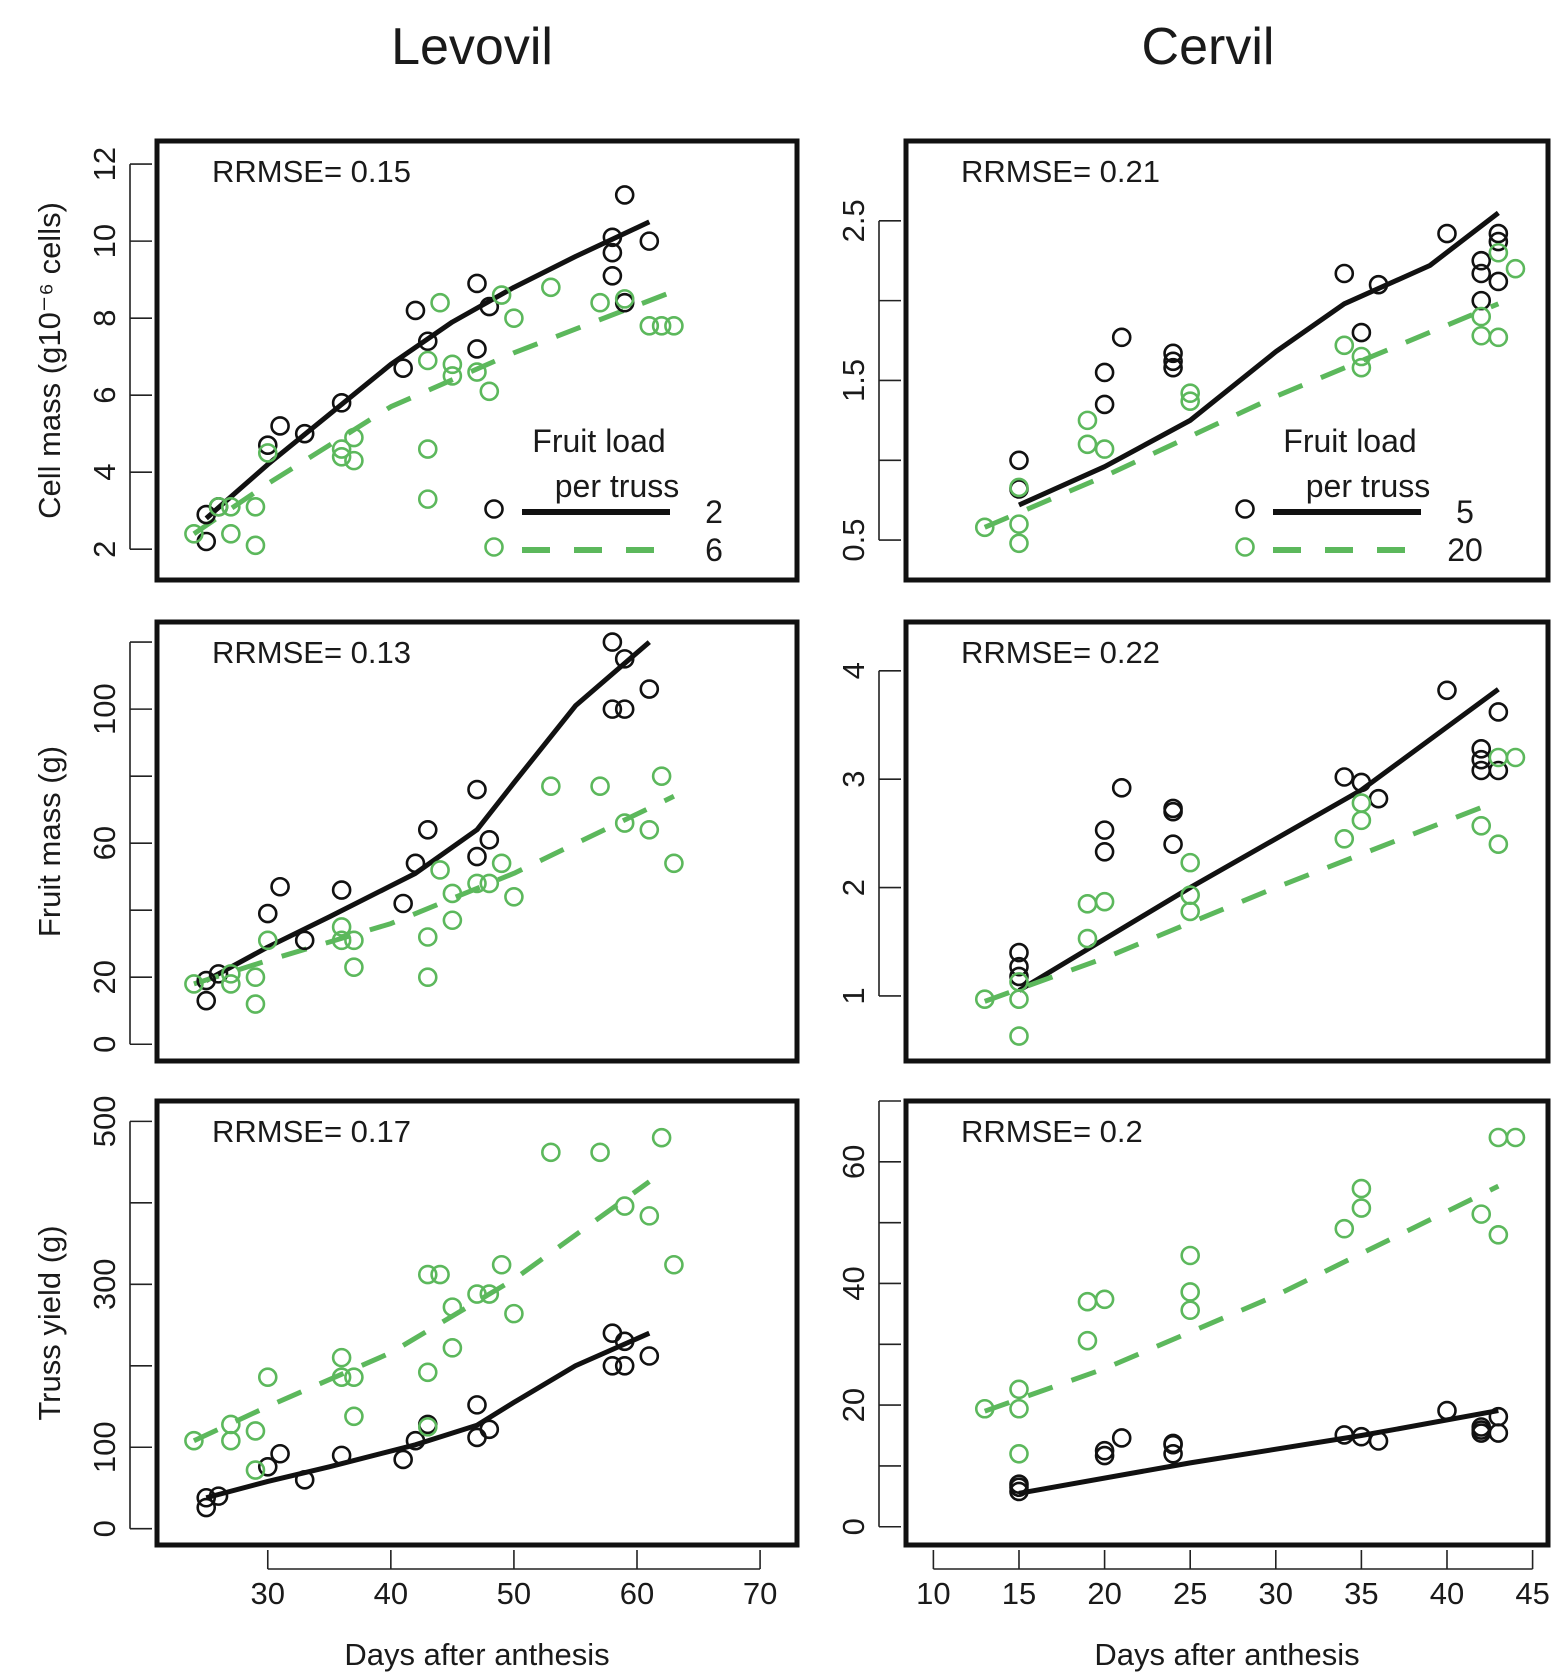  I want to click on y-tick-label: 60, so click(104, 843).